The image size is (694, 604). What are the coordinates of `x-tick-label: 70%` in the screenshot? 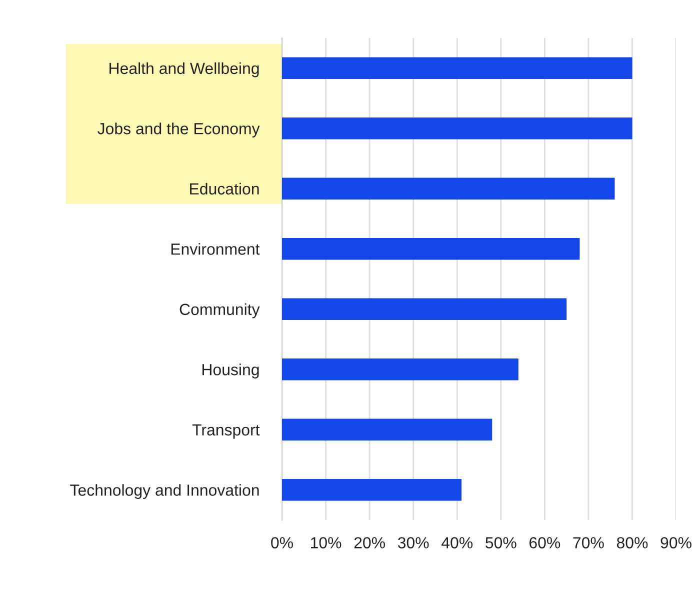 It's located at (588, 542).